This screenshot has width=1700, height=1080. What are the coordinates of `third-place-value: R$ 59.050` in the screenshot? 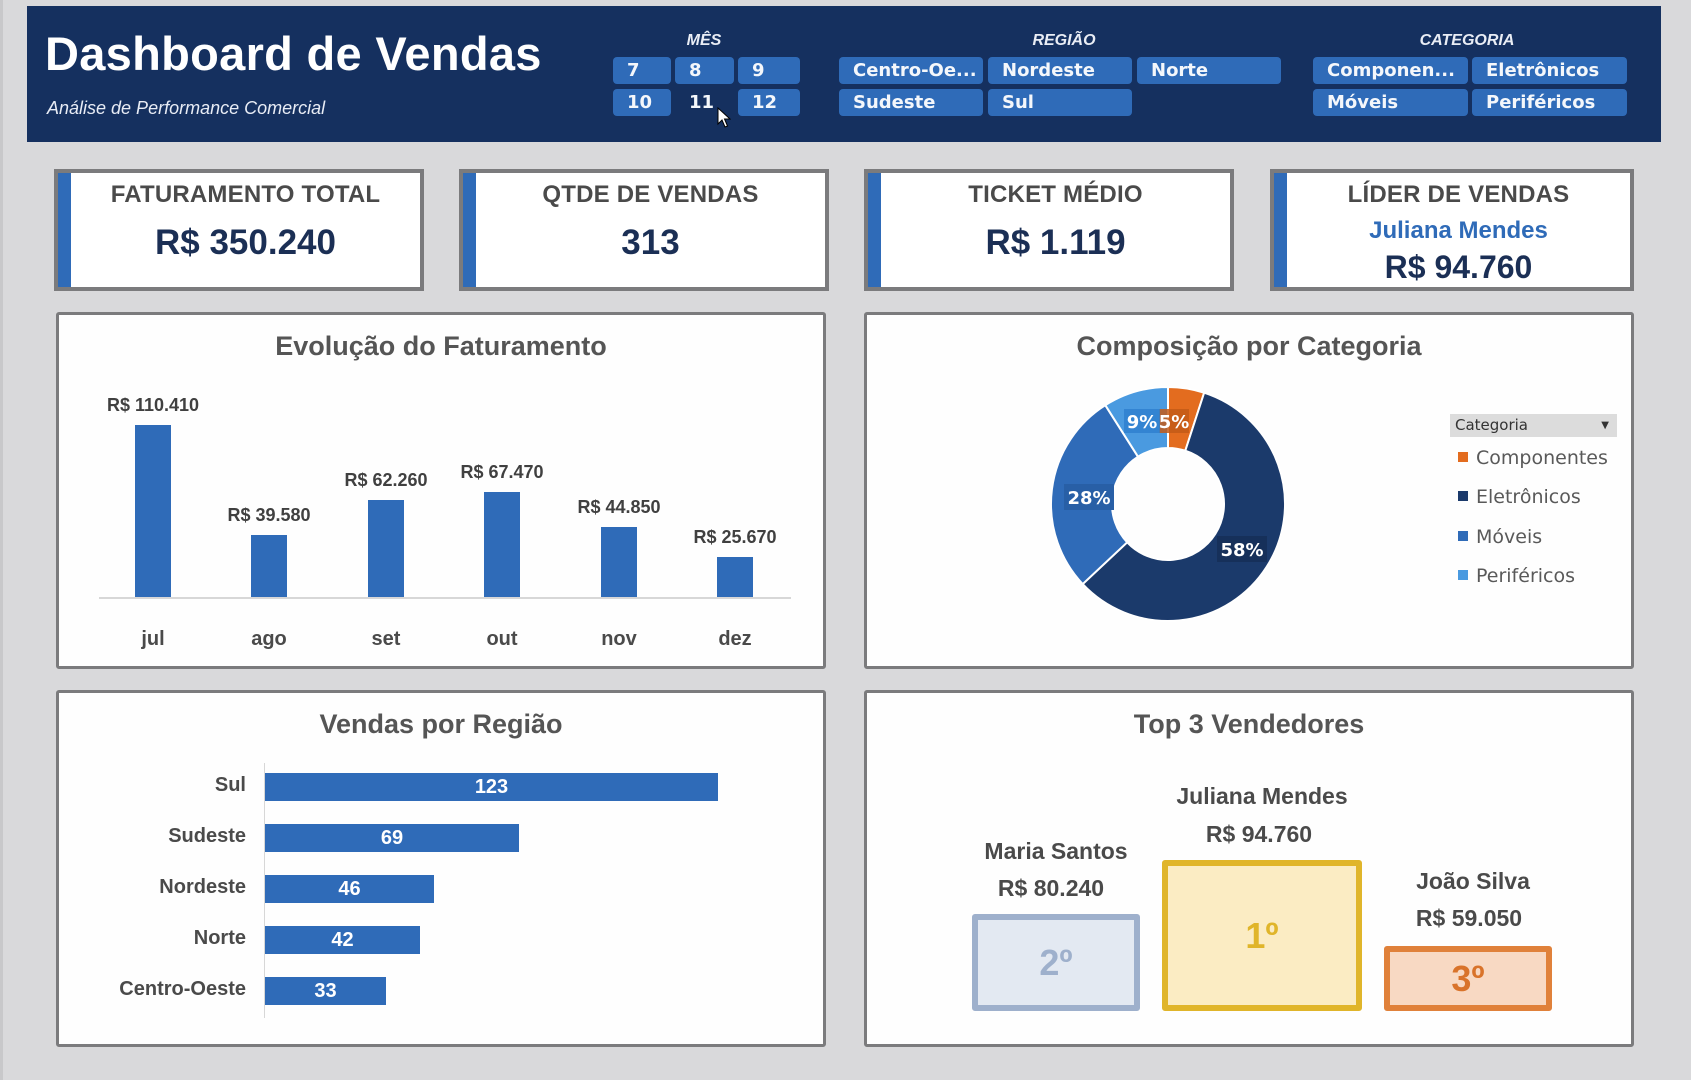 It's located at (1469, 918).